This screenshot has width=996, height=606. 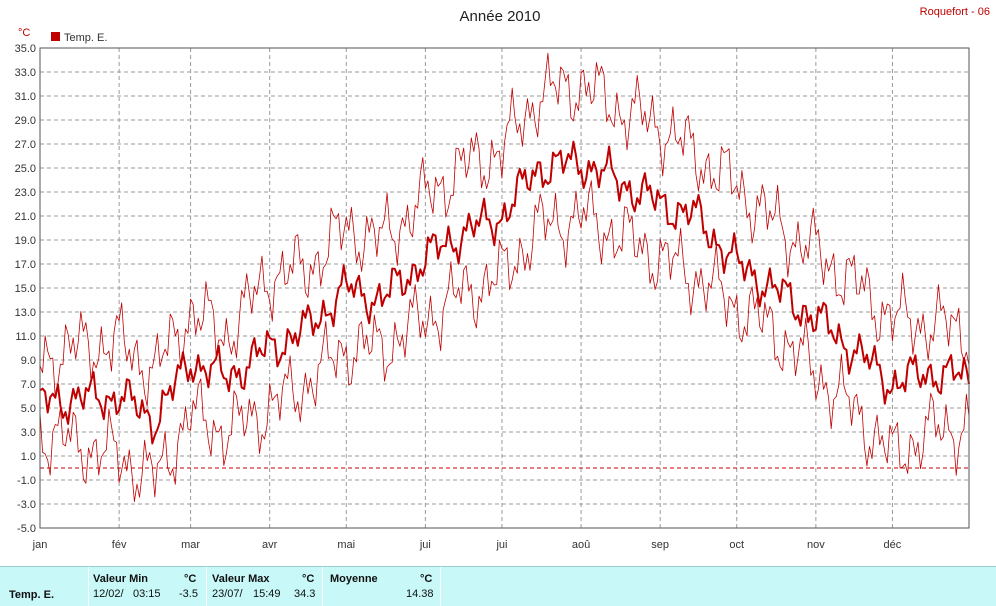 I want to click on stats-max-cell: Valeur Max °C 23/07/ 15:49 34.3, so click(x=264, y=586).